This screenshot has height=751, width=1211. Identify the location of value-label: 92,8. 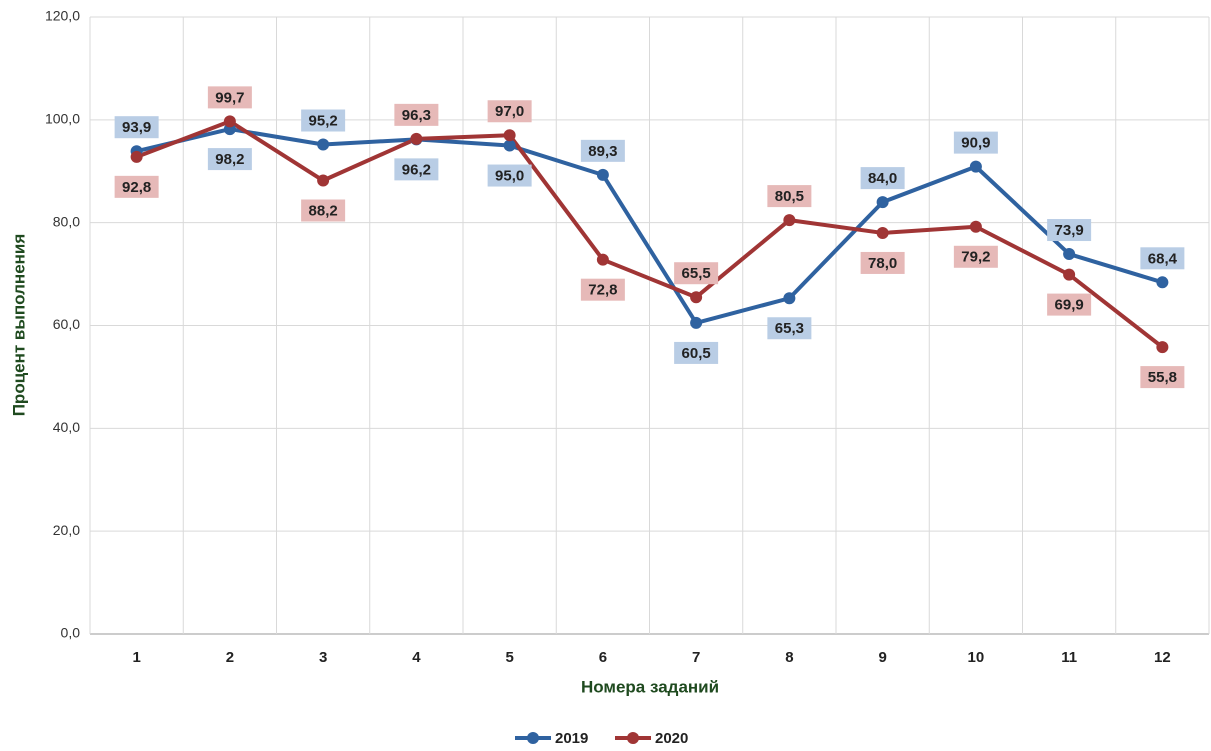
(136, 187).